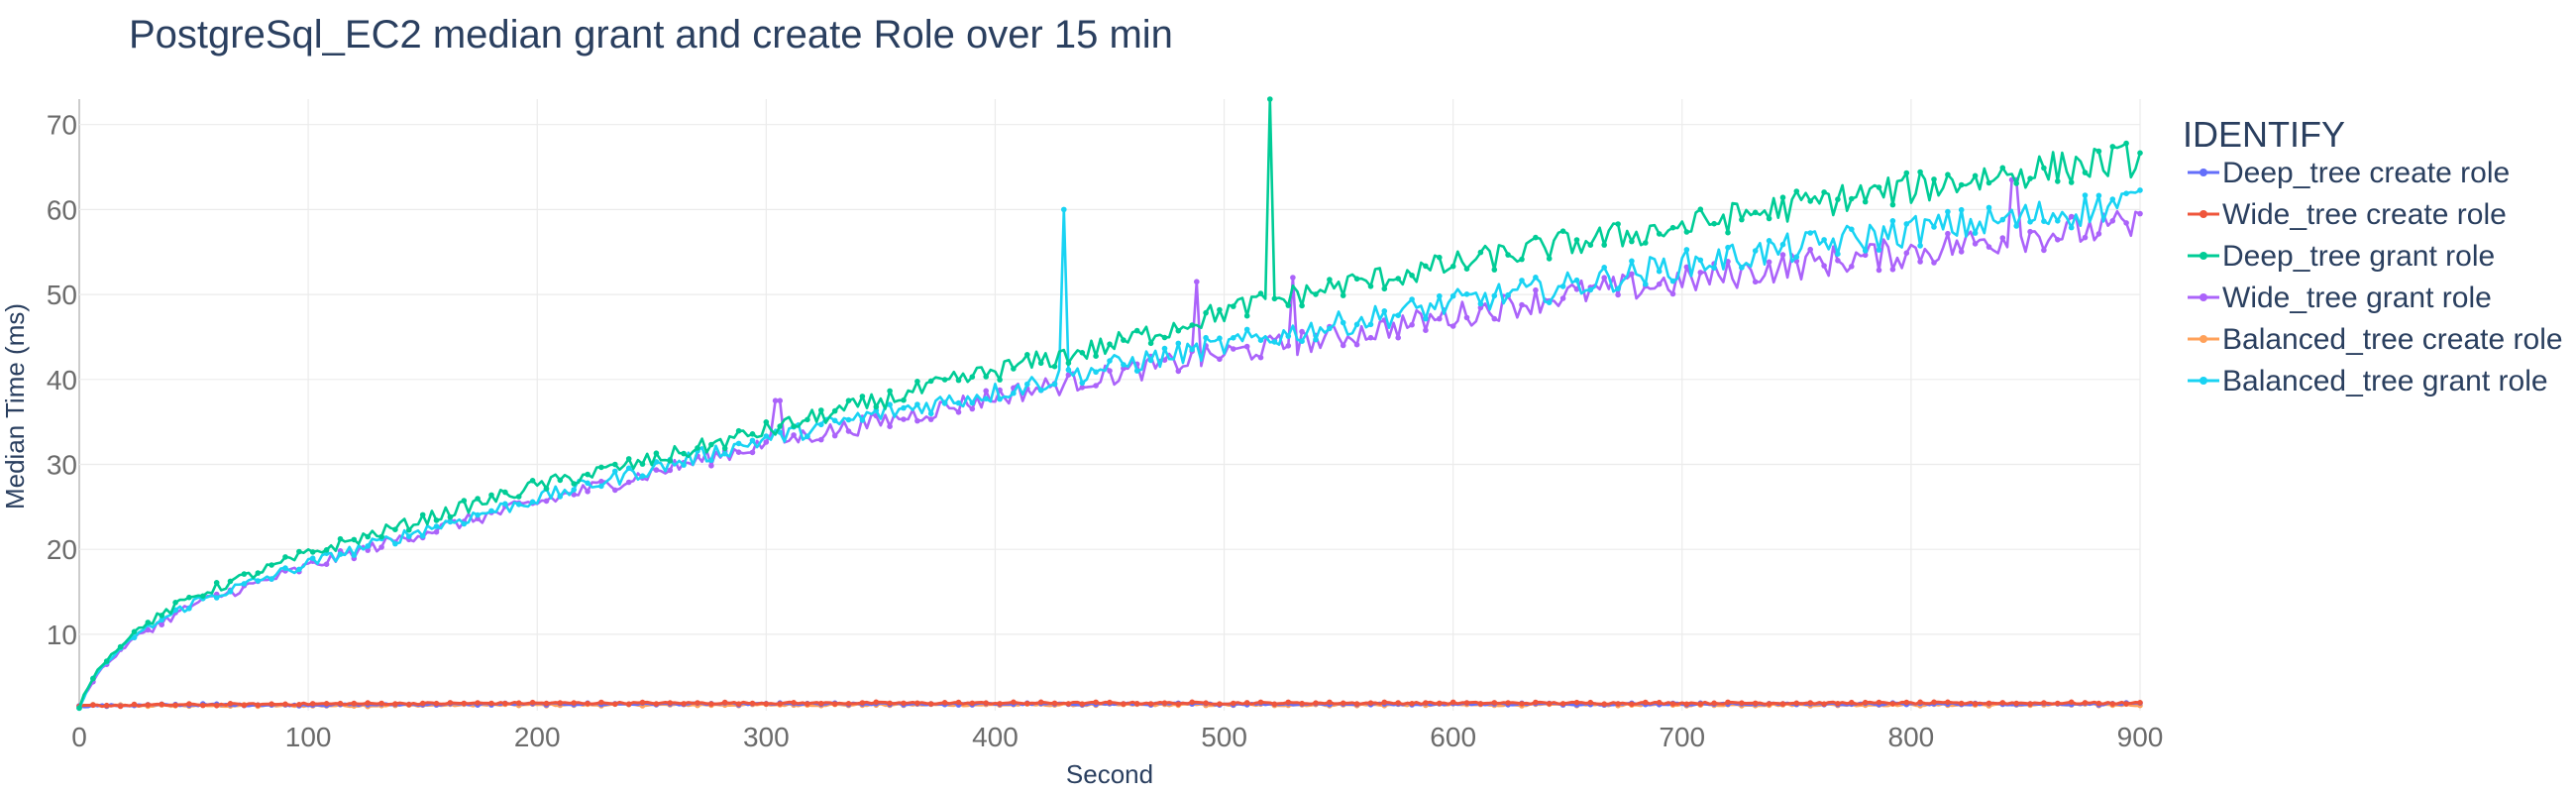  I want to click on legend-item: Wide_tree grant role, so click(2340, 298).